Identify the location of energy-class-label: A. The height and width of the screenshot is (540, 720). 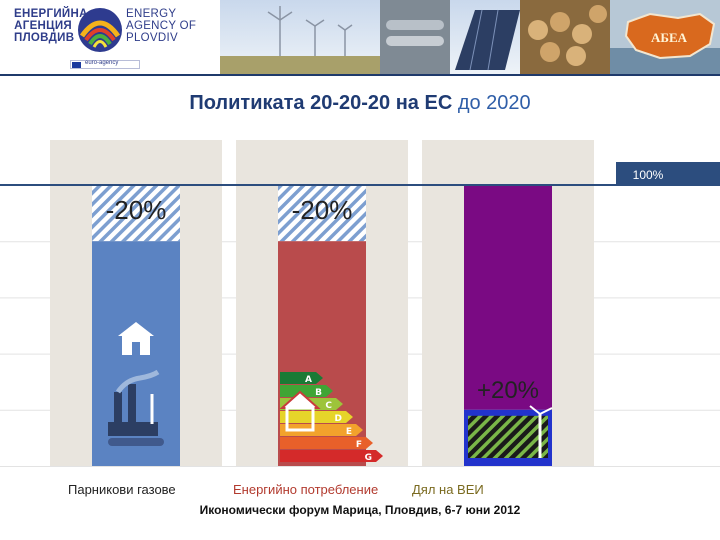
(308, 380).